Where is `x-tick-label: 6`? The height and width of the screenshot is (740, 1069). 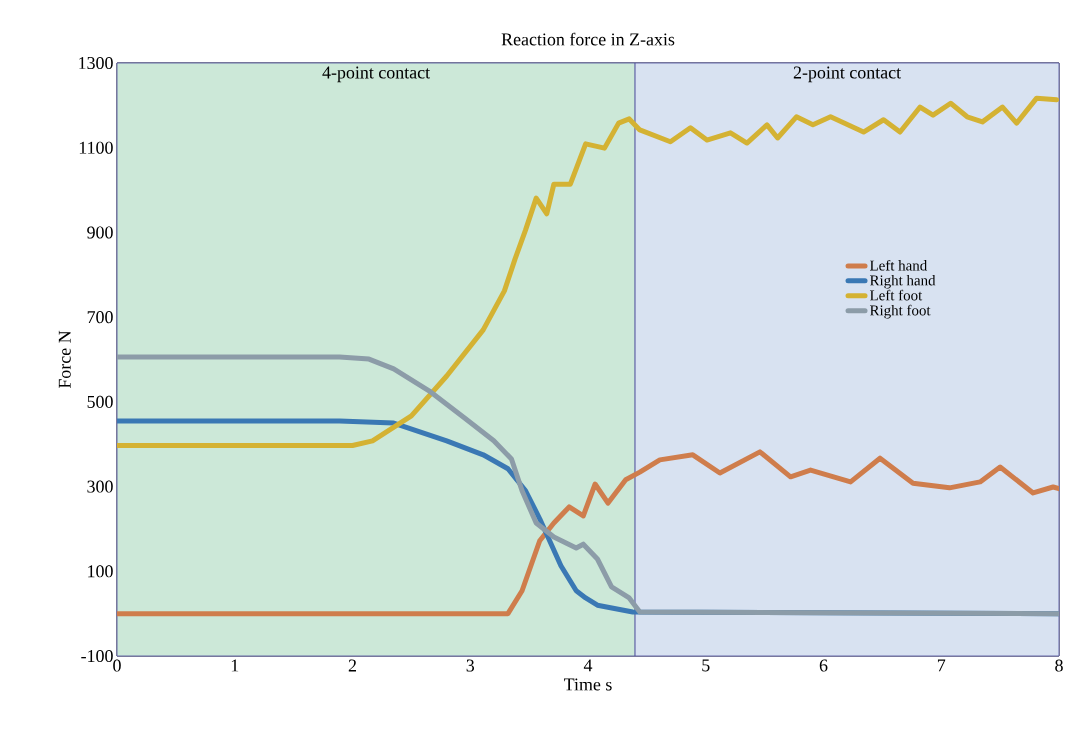
x-tick-label: 6 is located at coordinates (823, 665).